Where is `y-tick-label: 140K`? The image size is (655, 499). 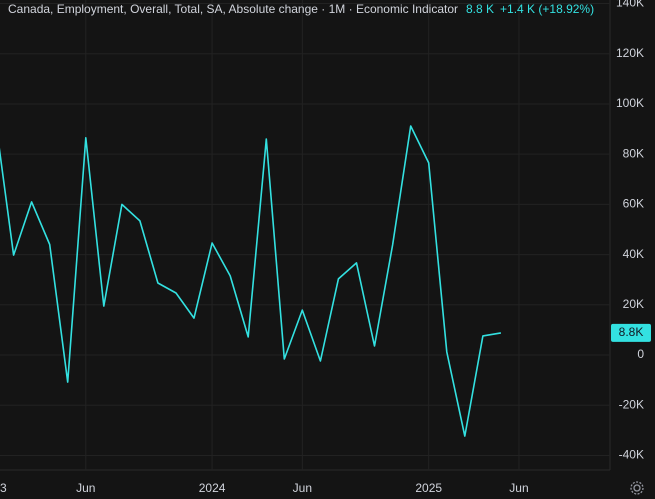 y-tick-label: 140K is located at coordinates (630, 5).